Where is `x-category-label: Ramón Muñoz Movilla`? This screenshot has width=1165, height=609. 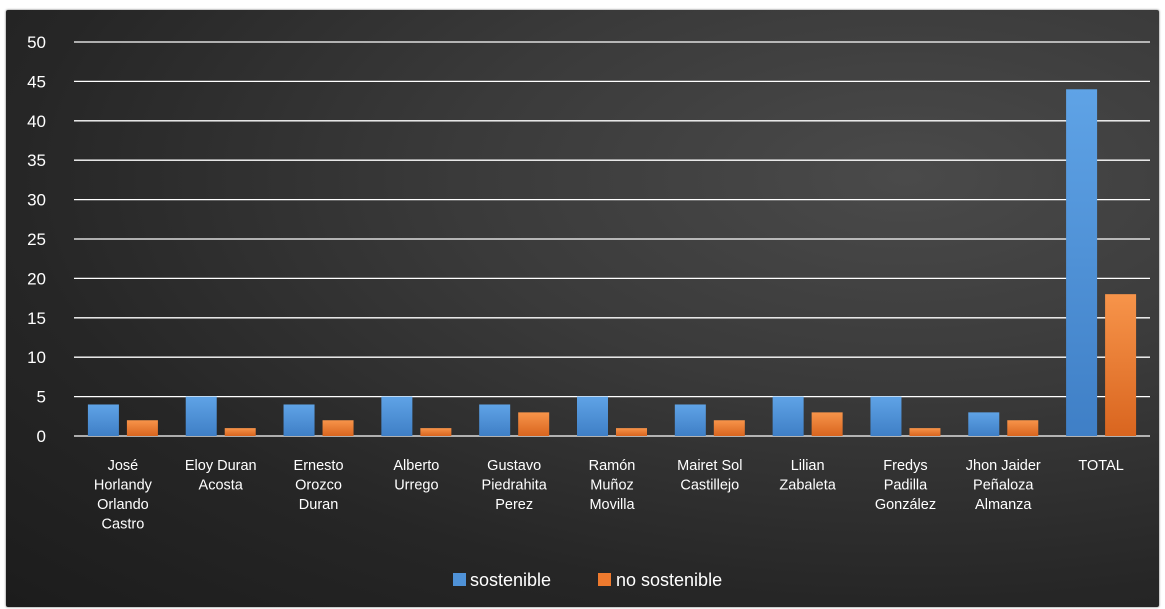 x-category-label: Ramón Muñoz Movilla is located at coordinates (612, 485).